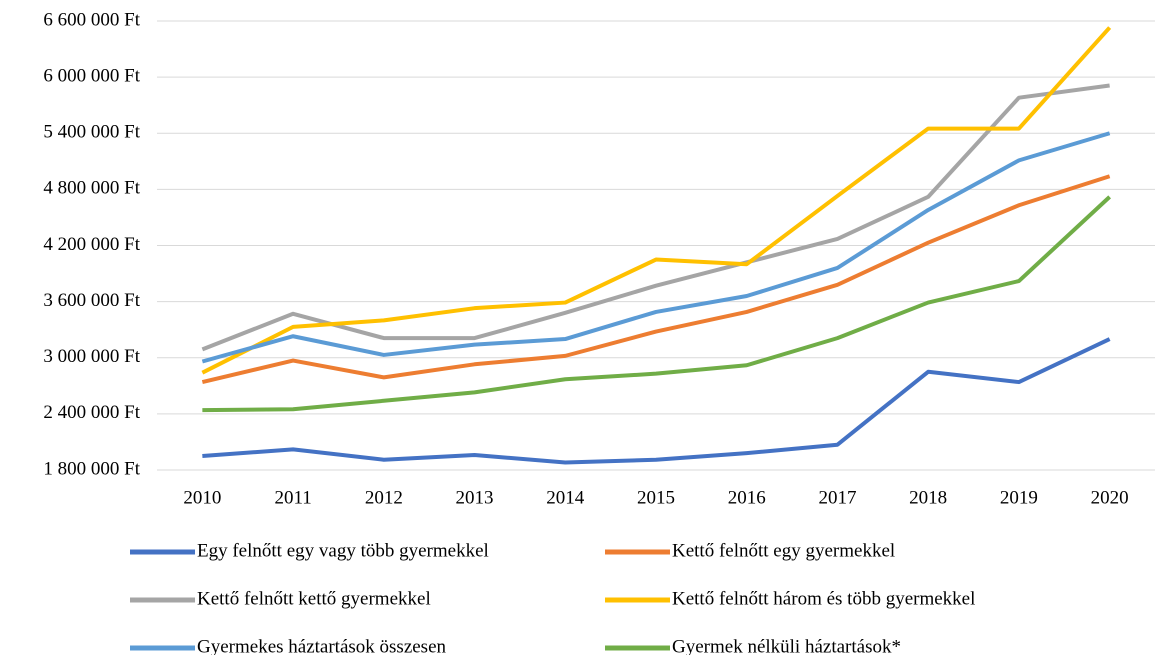 Image resolution: width=1155 pixels, height=660 pixels. What do you see at coordinates (786, 645) in the screenshot?
I see `legend-label: Gyermek nélküli háztartások*` at bounding box center [786, 645].